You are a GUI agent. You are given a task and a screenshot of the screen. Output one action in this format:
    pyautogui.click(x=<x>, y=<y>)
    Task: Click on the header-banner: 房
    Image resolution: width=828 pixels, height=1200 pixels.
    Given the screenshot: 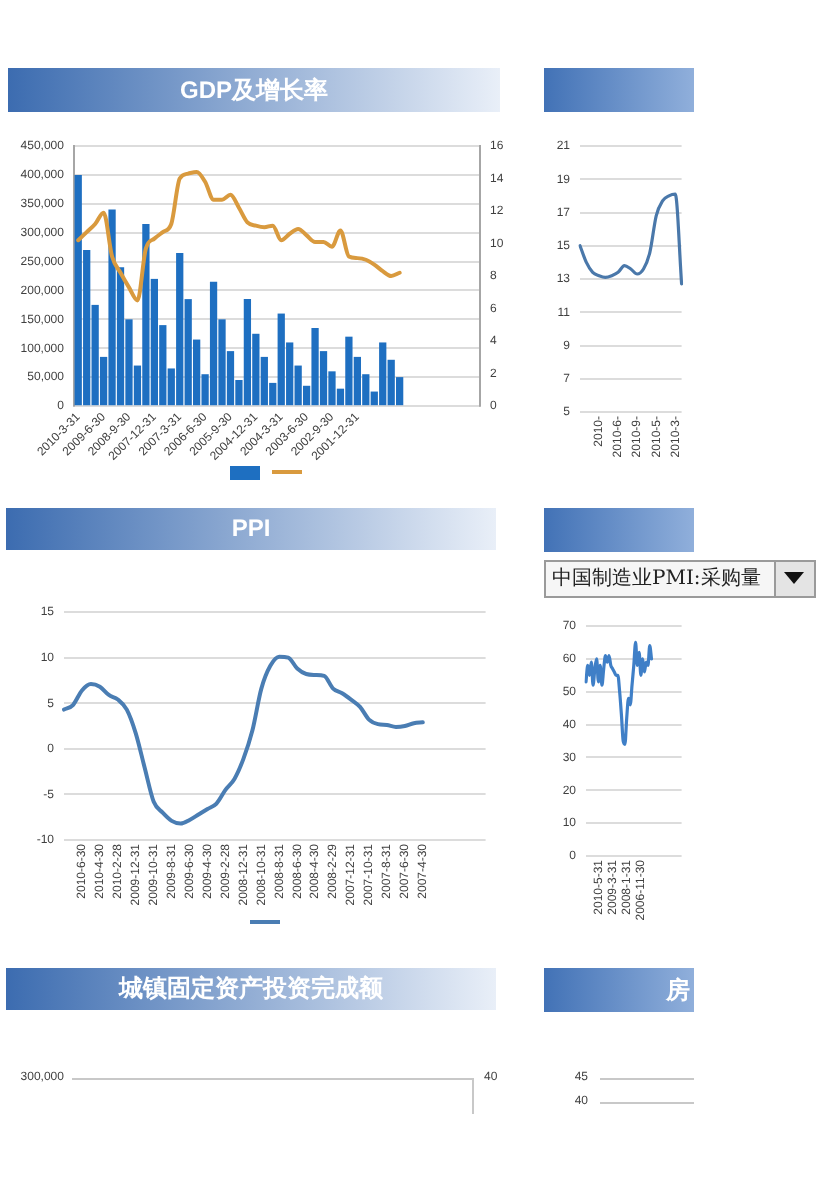 What is the action you would take?
    pyautogui.click(x=619, y=990)
    